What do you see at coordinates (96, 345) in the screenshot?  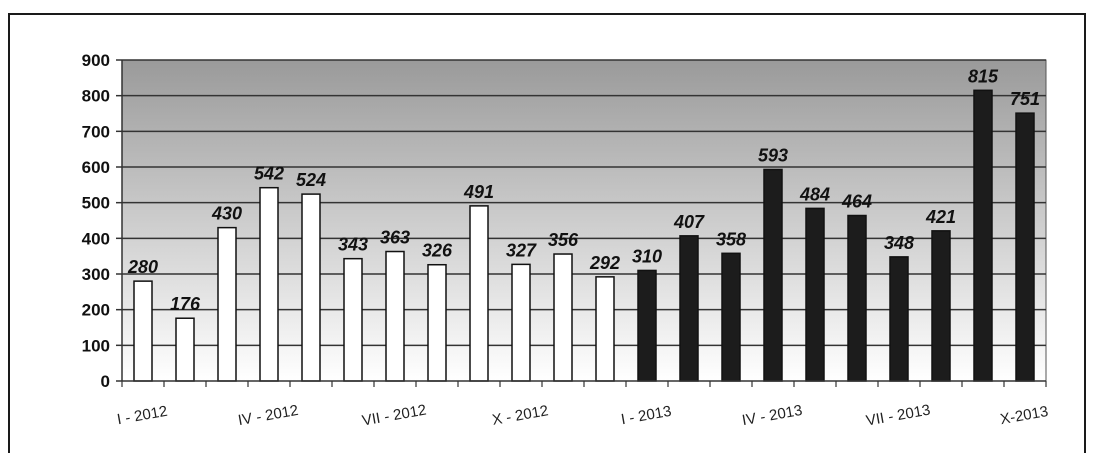 I see `y-tick-label: 100` at bounding box center [96, 345].